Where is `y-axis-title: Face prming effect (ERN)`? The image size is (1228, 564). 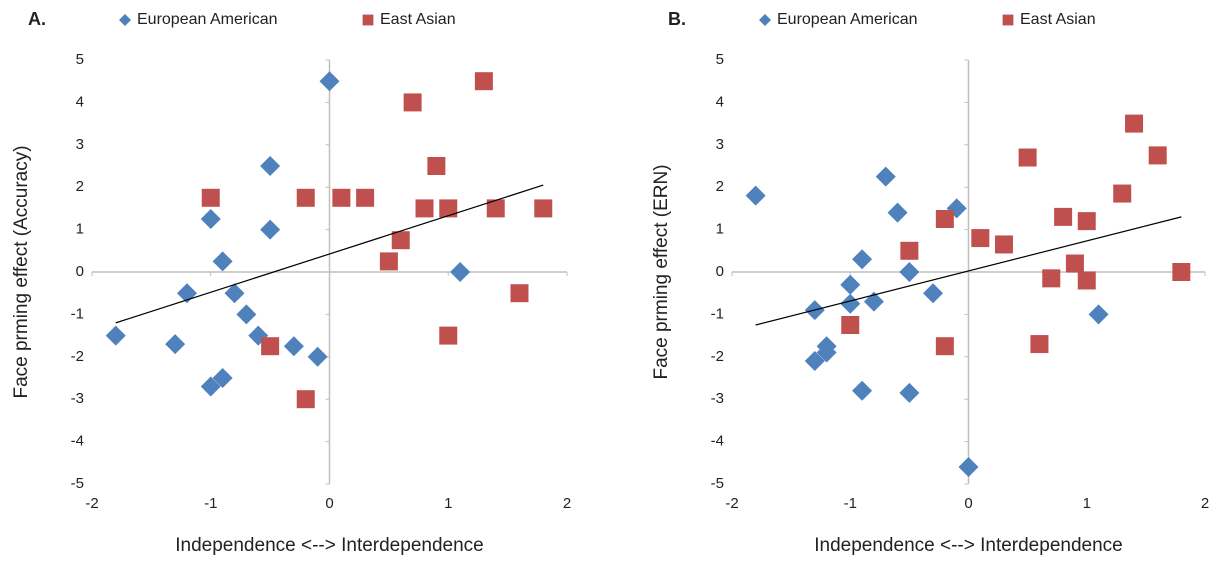 y-axis-title: Face prming effect (ERN) is located at coordinates (661, 271).